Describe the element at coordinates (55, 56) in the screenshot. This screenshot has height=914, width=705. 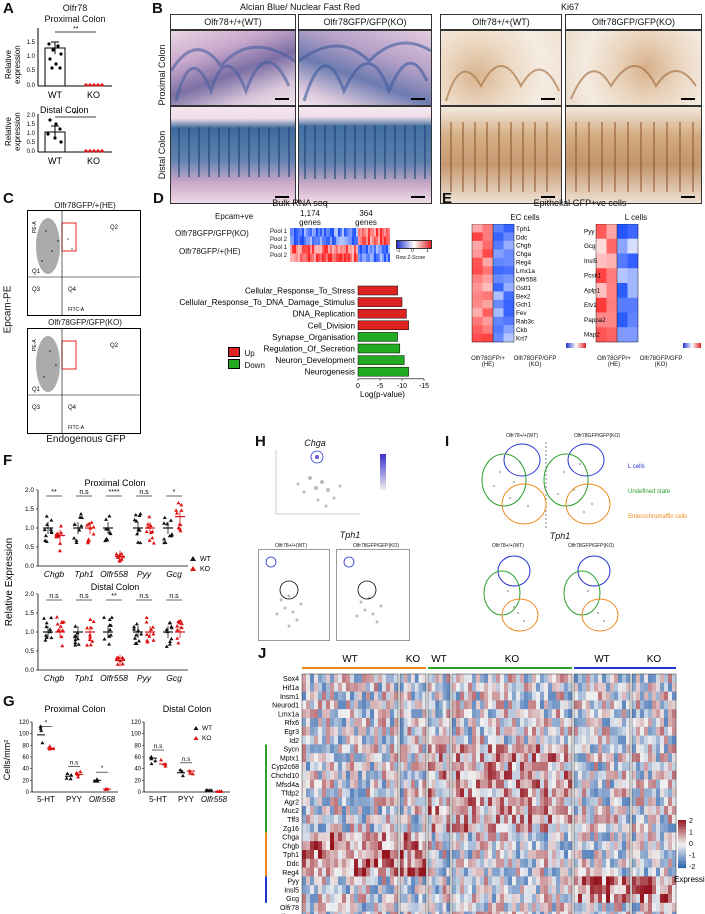
I see `dots-wt` at that location.